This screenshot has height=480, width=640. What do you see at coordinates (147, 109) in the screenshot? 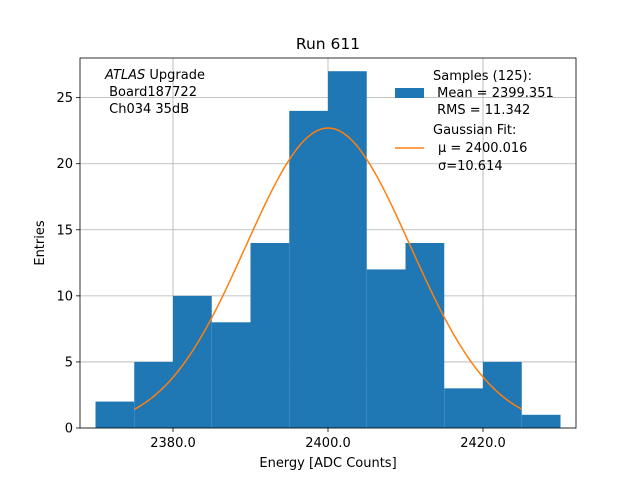
I see `annotation-line-3: Ch034 35dB` at bounding box center [147, 109].